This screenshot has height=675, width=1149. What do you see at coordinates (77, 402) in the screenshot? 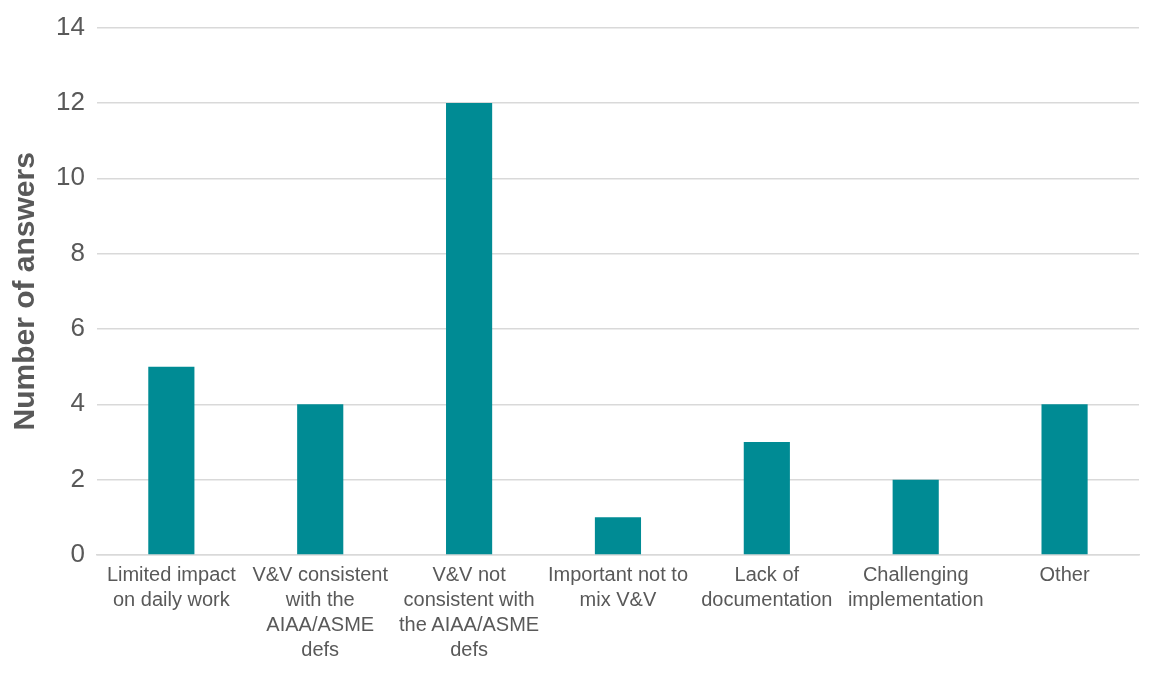
I see `y-tick-label: 4` at bounding box center [77, 402].